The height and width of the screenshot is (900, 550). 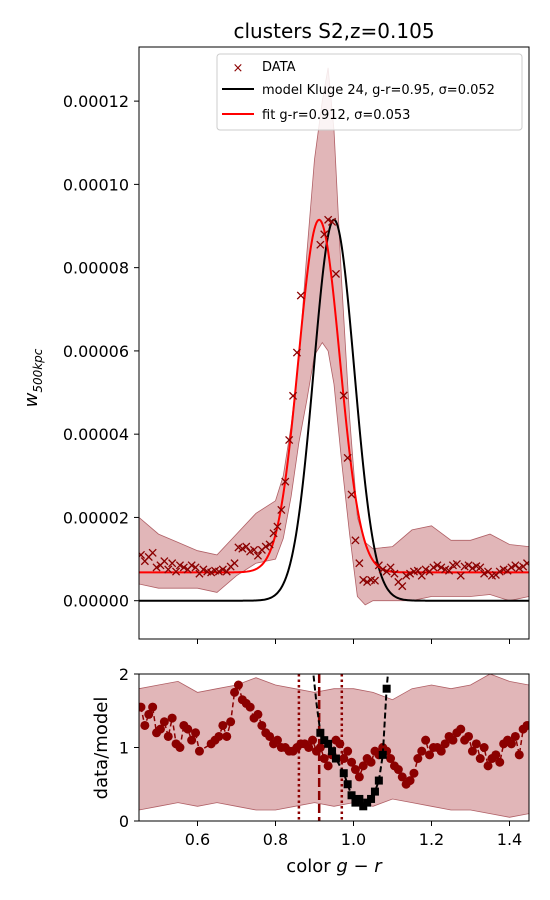 What do you see at coordinates (96, 601) in the screenshot?
I see `top-y-tick-label: 0.00000` at bounding box center [96, 601].